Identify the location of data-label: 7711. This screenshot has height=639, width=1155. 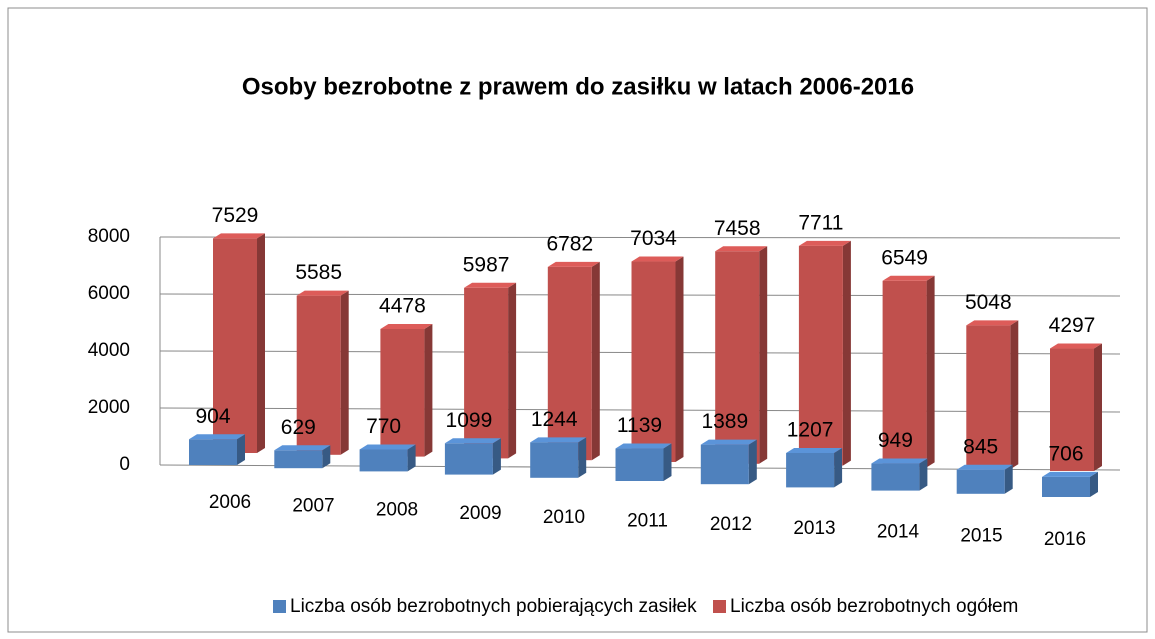
(820, 222).